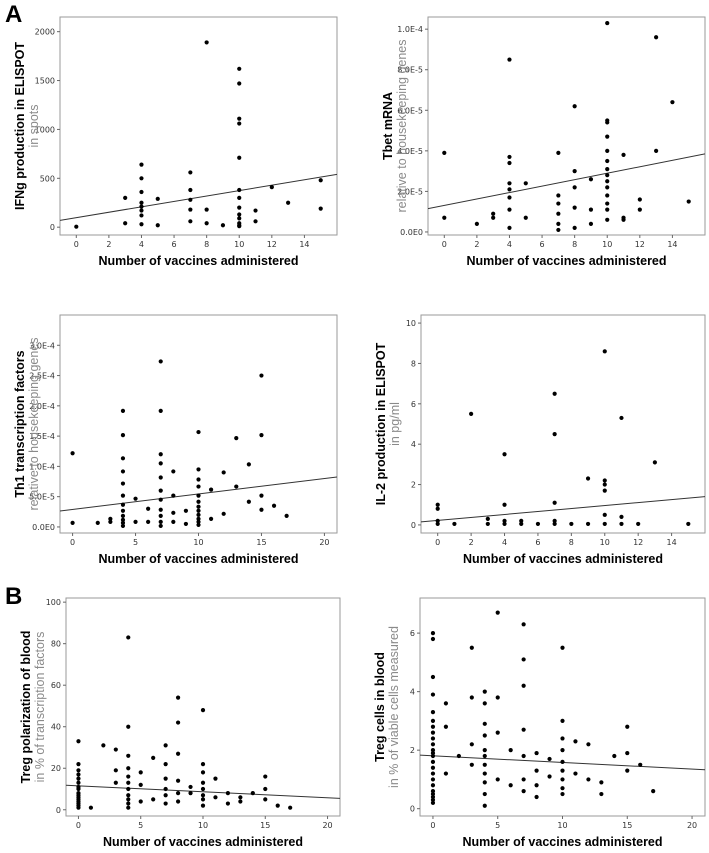 This screenshot has width=709, height=853. I want to click on y-tick-label: 5.0E-5, so click(42, 497).